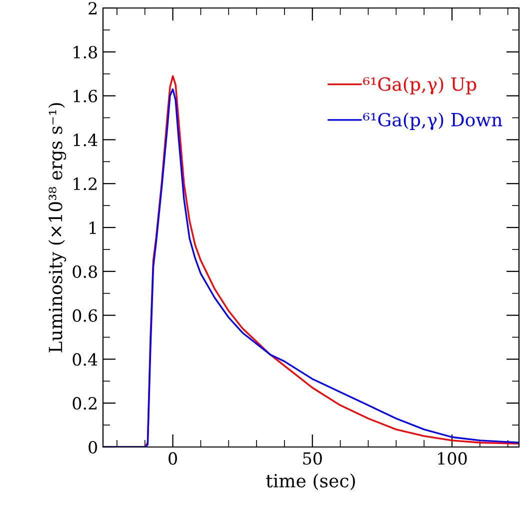 Image resolution: width=521 pixels, height=514 pixels. What do you see at coordinates (86, 96) in the screenshot?
I see `y-tick-label: 1.6` at bounding box center [86, 96].